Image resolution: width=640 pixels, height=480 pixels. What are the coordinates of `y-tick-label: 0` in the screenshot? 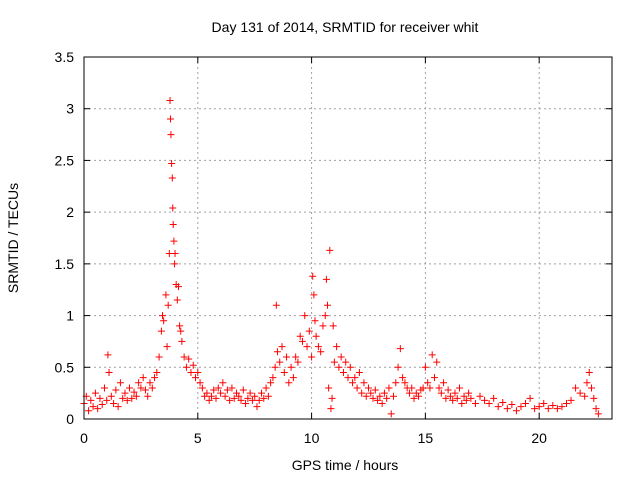 It's located at (70, 419).